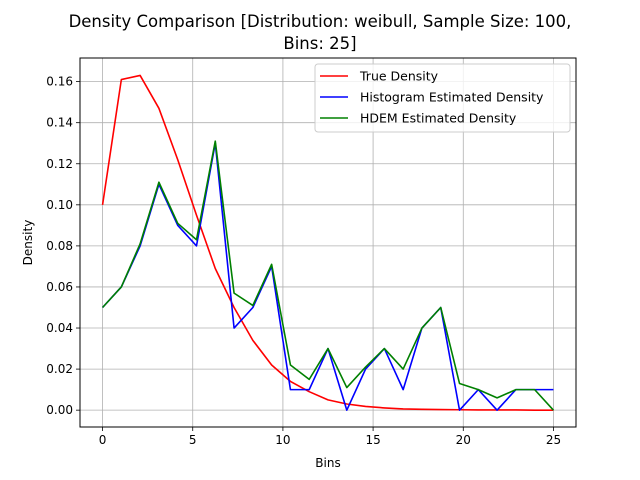  Describe the element at coordinates (438, 118) in the screenshot. I see `legend-entry: HDEM Estimated Density` at that location.